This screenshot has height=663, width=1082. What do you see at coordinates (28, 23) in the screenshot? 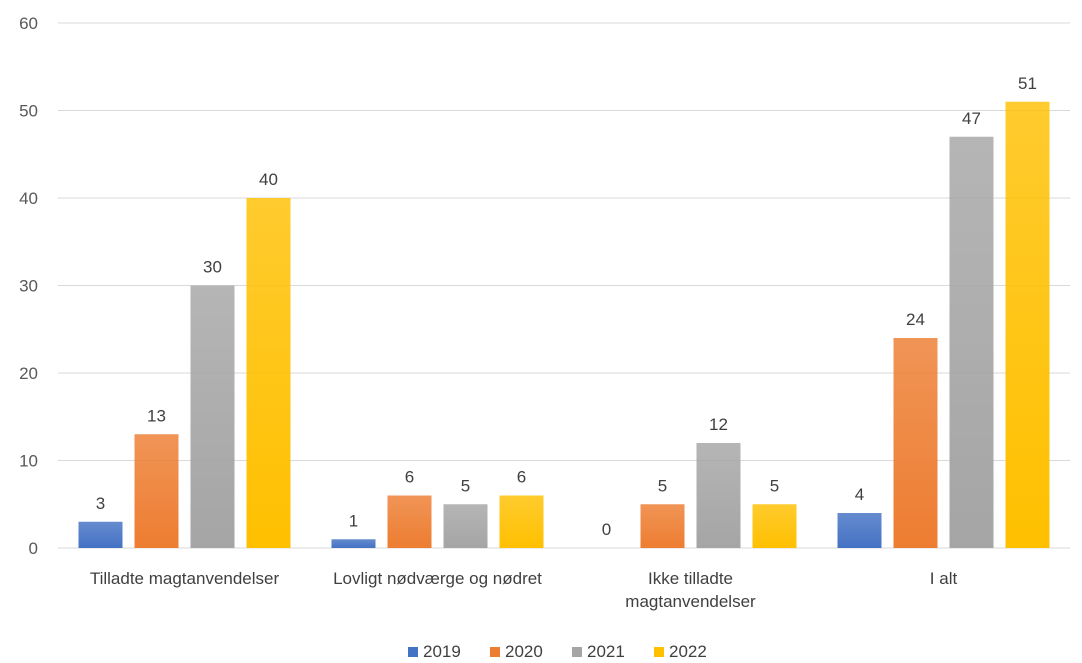
I see `y-tick-label: 60` at bounding box center [28, 23].